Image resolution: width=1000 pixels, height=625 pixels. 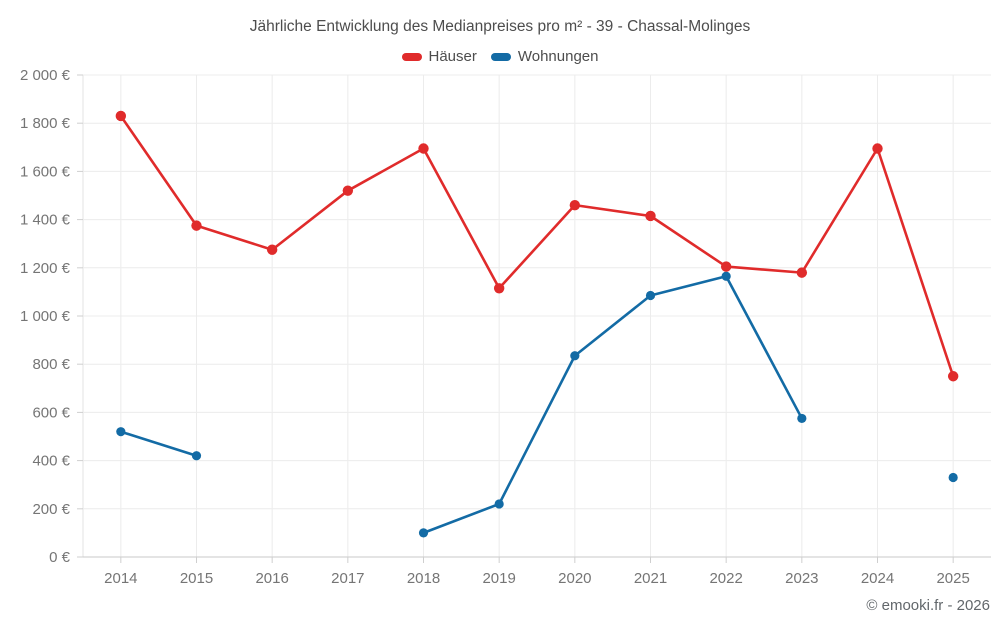 I want to click on x-axis-label: 2014, so click(x=120, y=578).